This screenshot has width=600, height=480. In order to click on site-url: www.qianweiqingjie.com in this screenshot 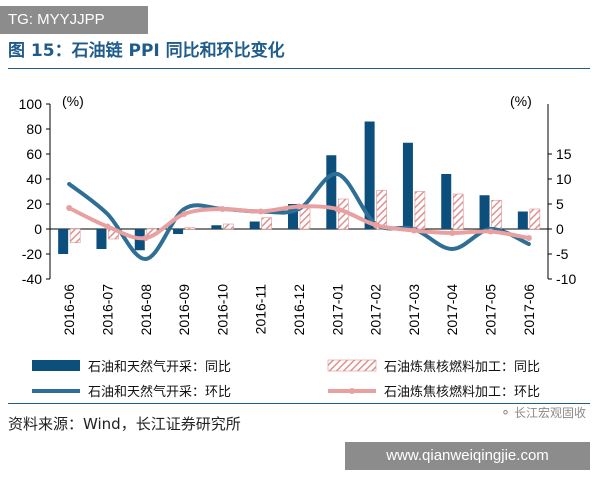, I will do `click(467, 456)`.